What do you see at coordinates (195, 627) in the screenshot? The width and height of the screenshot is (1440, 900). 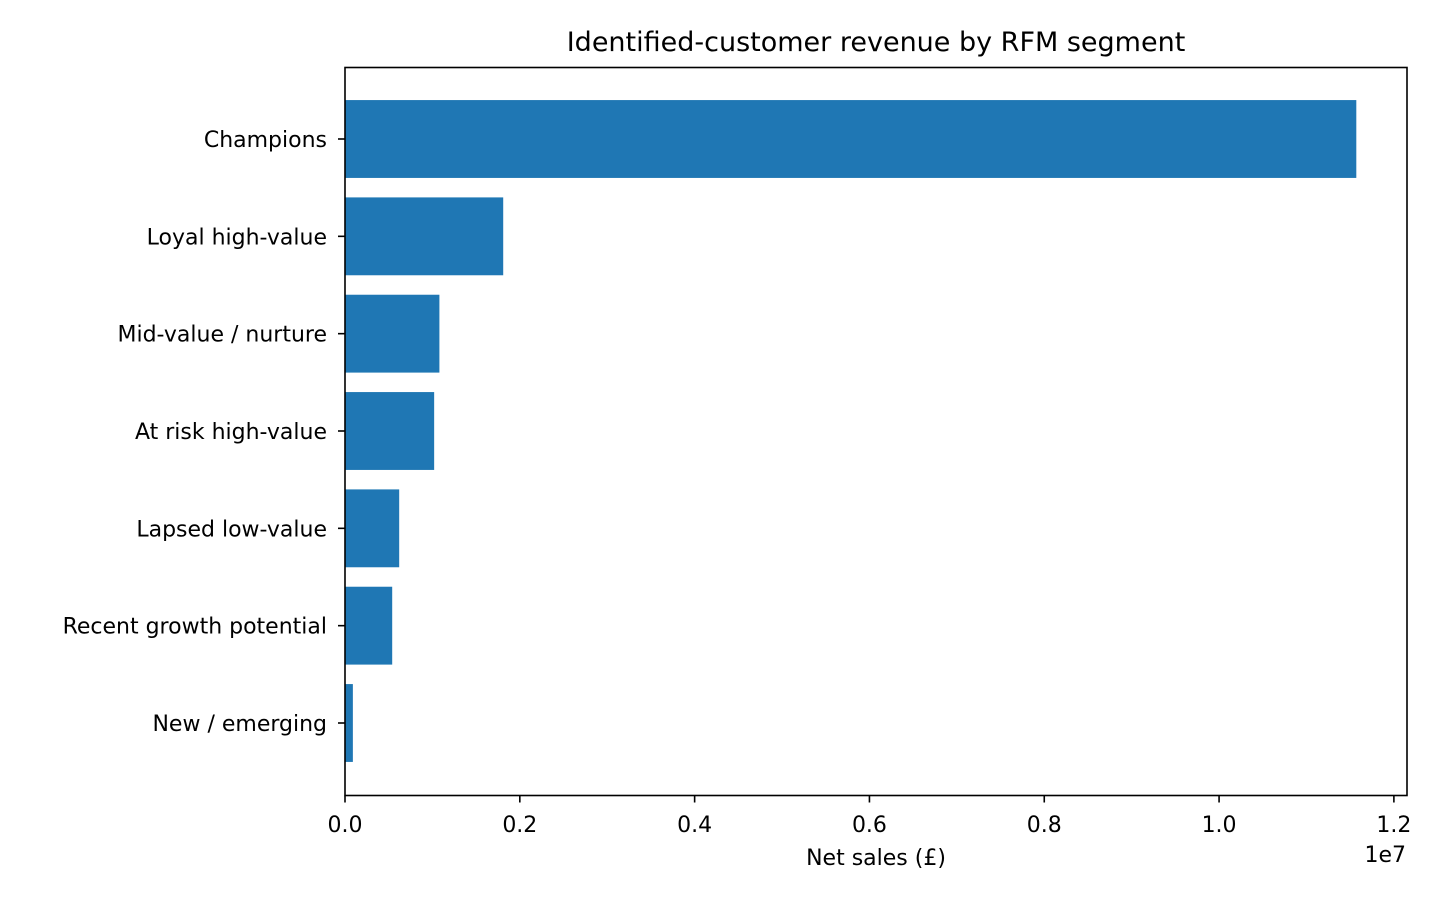 I see `y-tick-label: Recent growth potential` at bounding box center [195, 627].